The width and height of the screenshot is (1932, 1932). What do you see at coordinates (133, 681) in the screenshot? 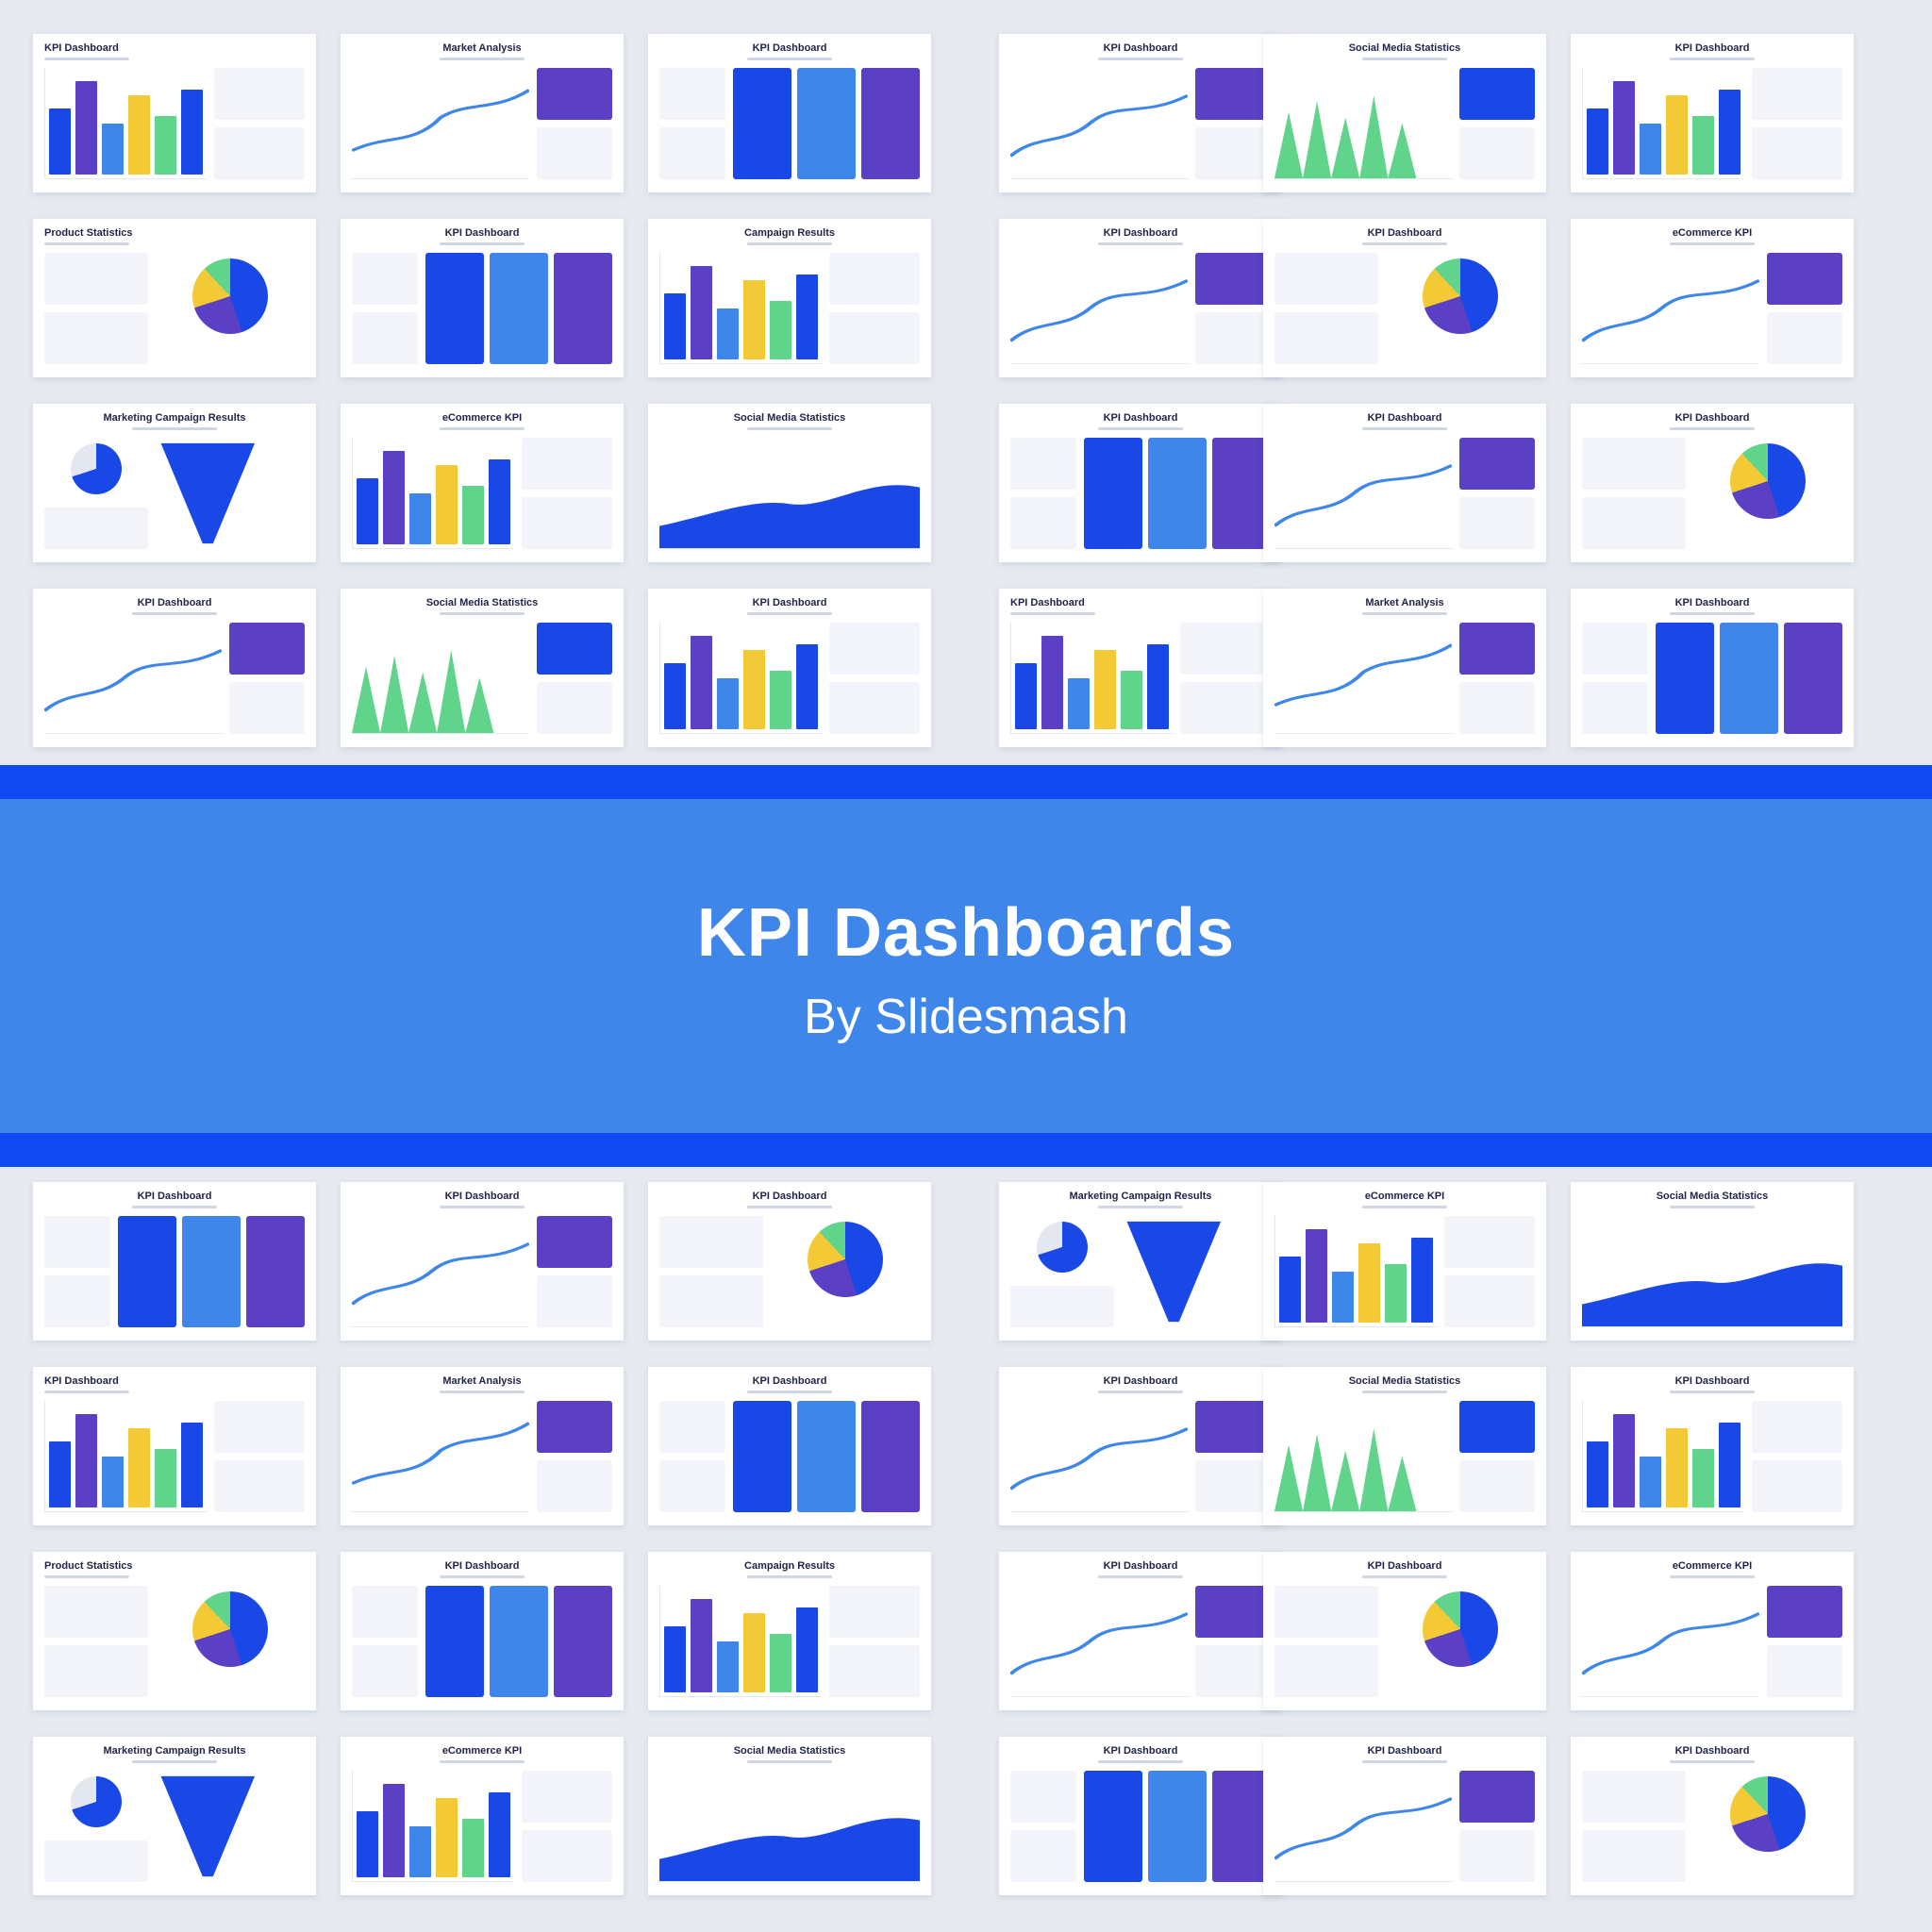
I see `preview-series` at bounding box center [133, 681].